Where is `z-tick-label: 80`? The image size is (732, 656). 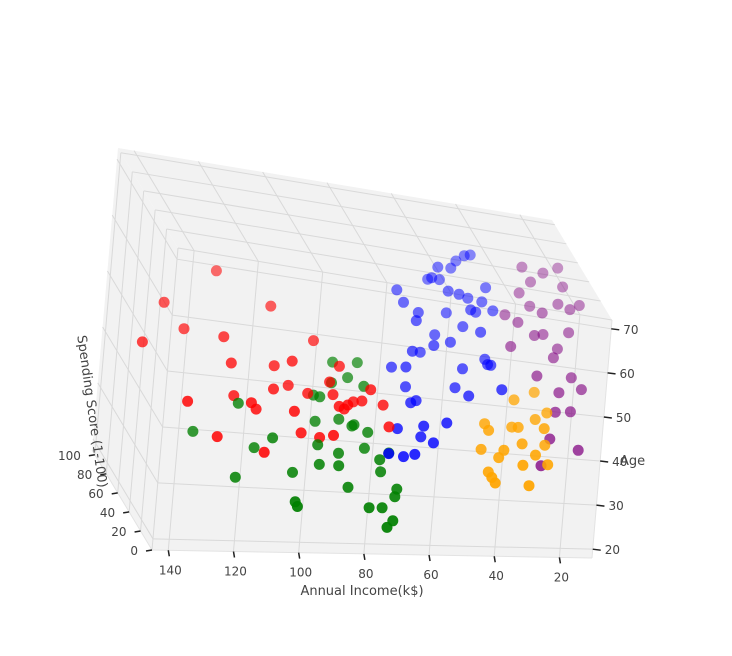
z-tick-label: 80 is located at coordinates (84, 475).